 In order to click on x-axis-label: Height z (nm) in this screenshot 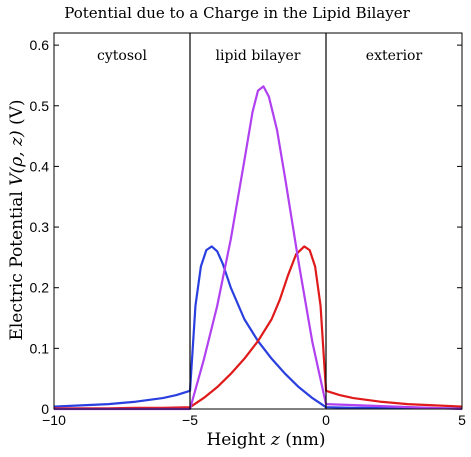, I will do `click(265, 440)`.